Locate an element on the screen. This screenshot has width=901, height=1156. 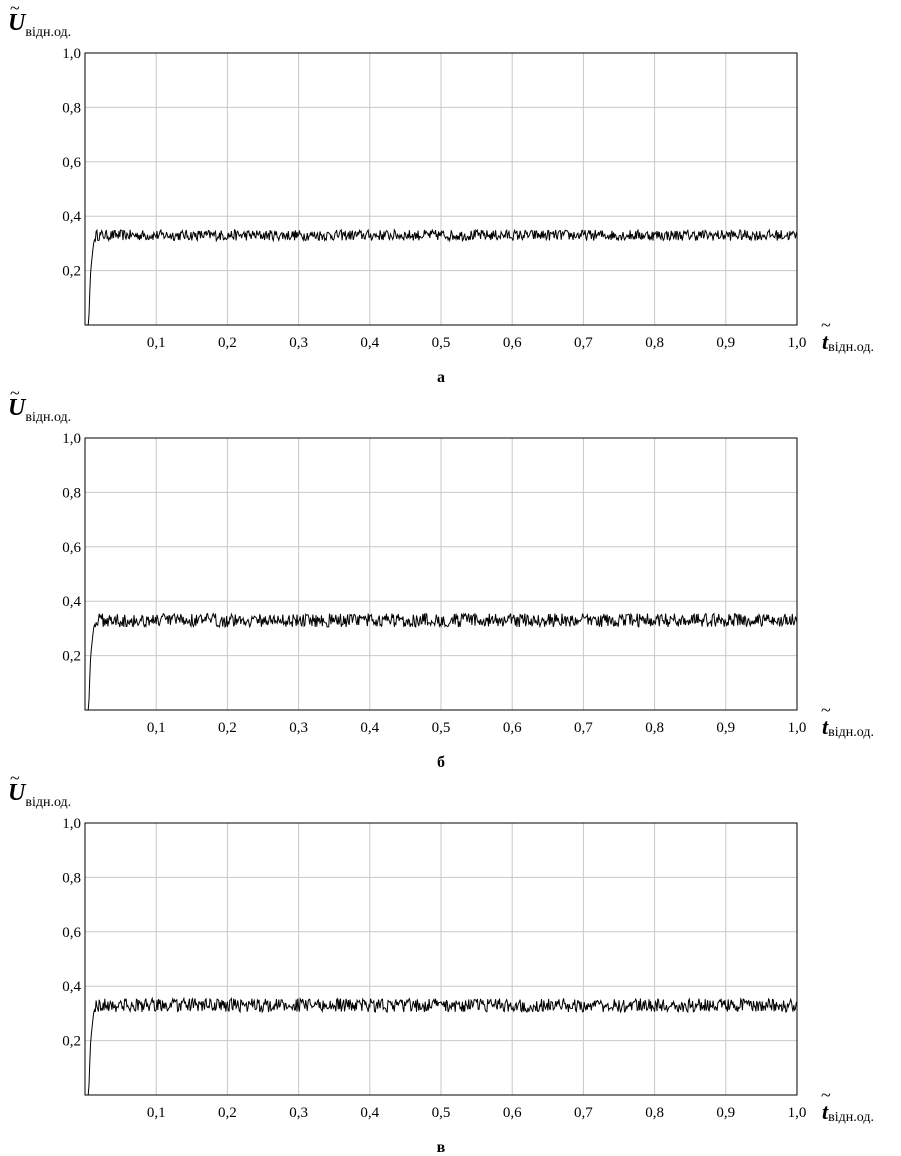
panel-label: б is located at coordinates (441, 762).